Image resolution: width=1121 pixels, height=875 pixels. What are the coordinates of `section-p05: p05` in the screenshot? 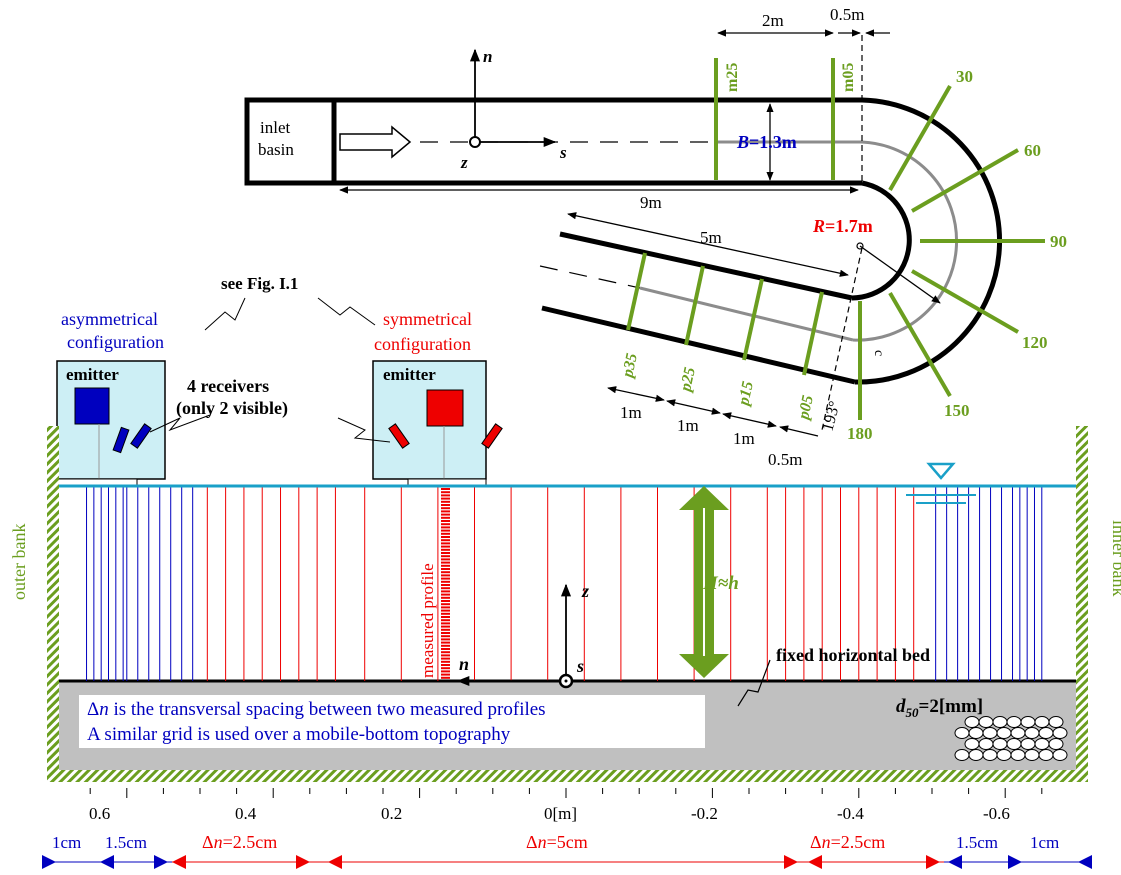 It's located at (806, 408).